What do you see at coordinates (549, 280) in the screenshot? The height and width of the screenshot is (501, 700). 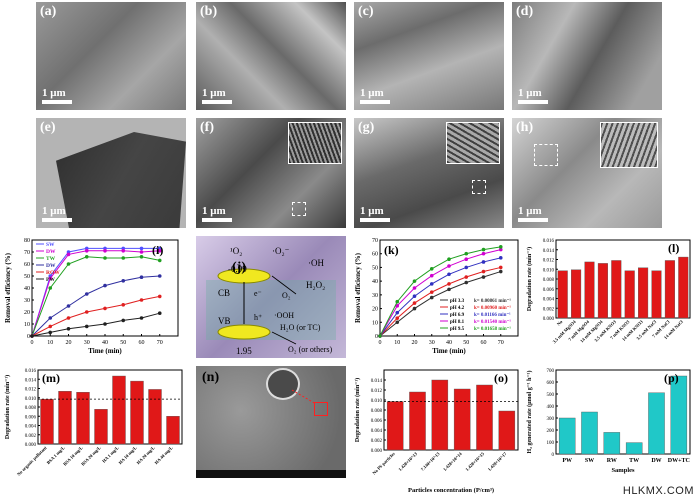 I see `y-tick-label: 0.008` at bounding box center [549, 280].